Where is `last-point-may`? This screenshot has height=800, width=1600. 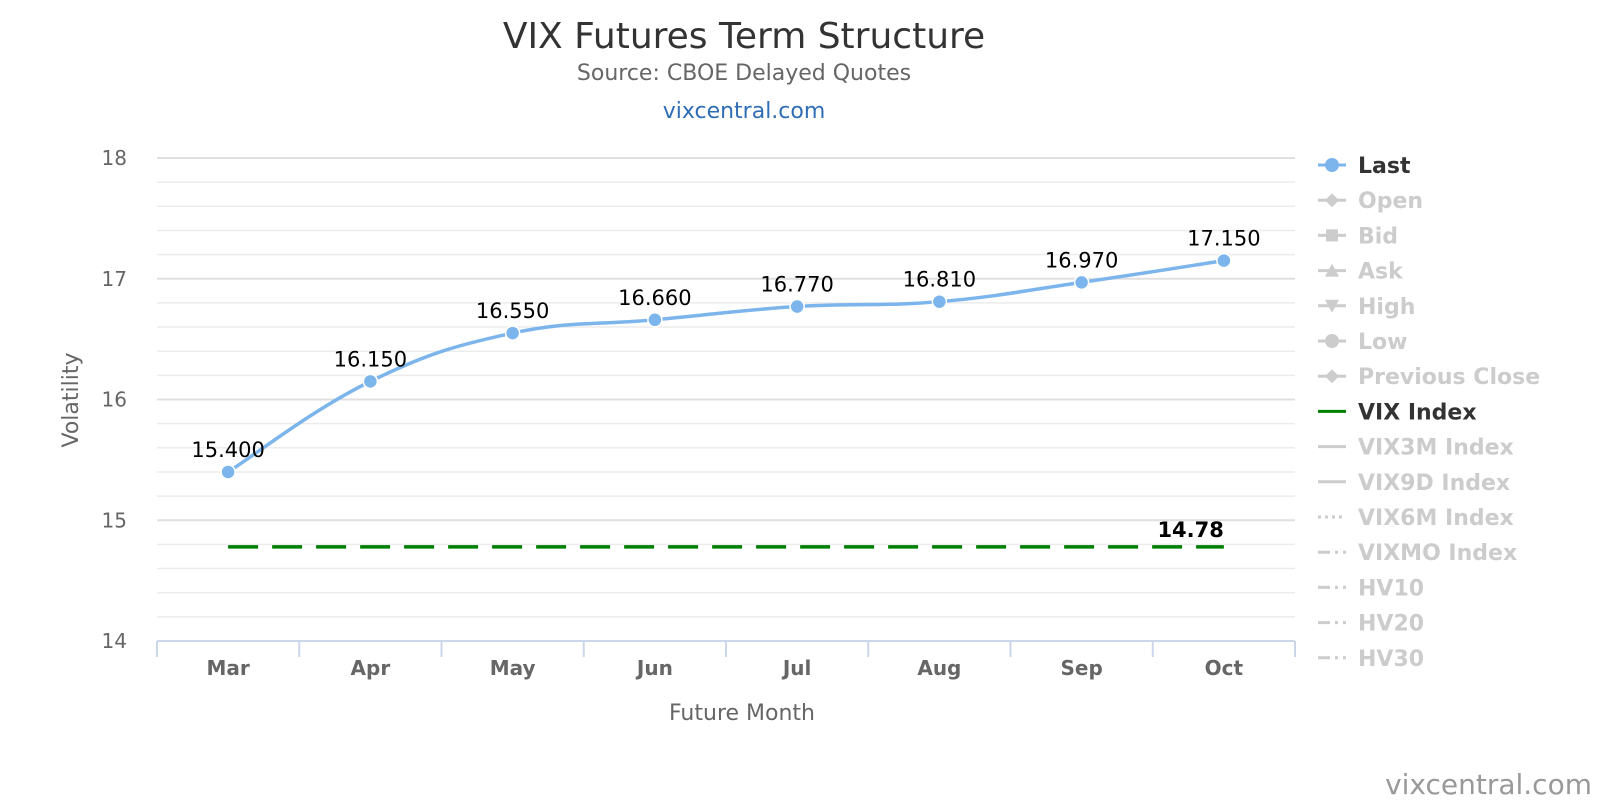 last-point-may is located at coordinates (512, 333).